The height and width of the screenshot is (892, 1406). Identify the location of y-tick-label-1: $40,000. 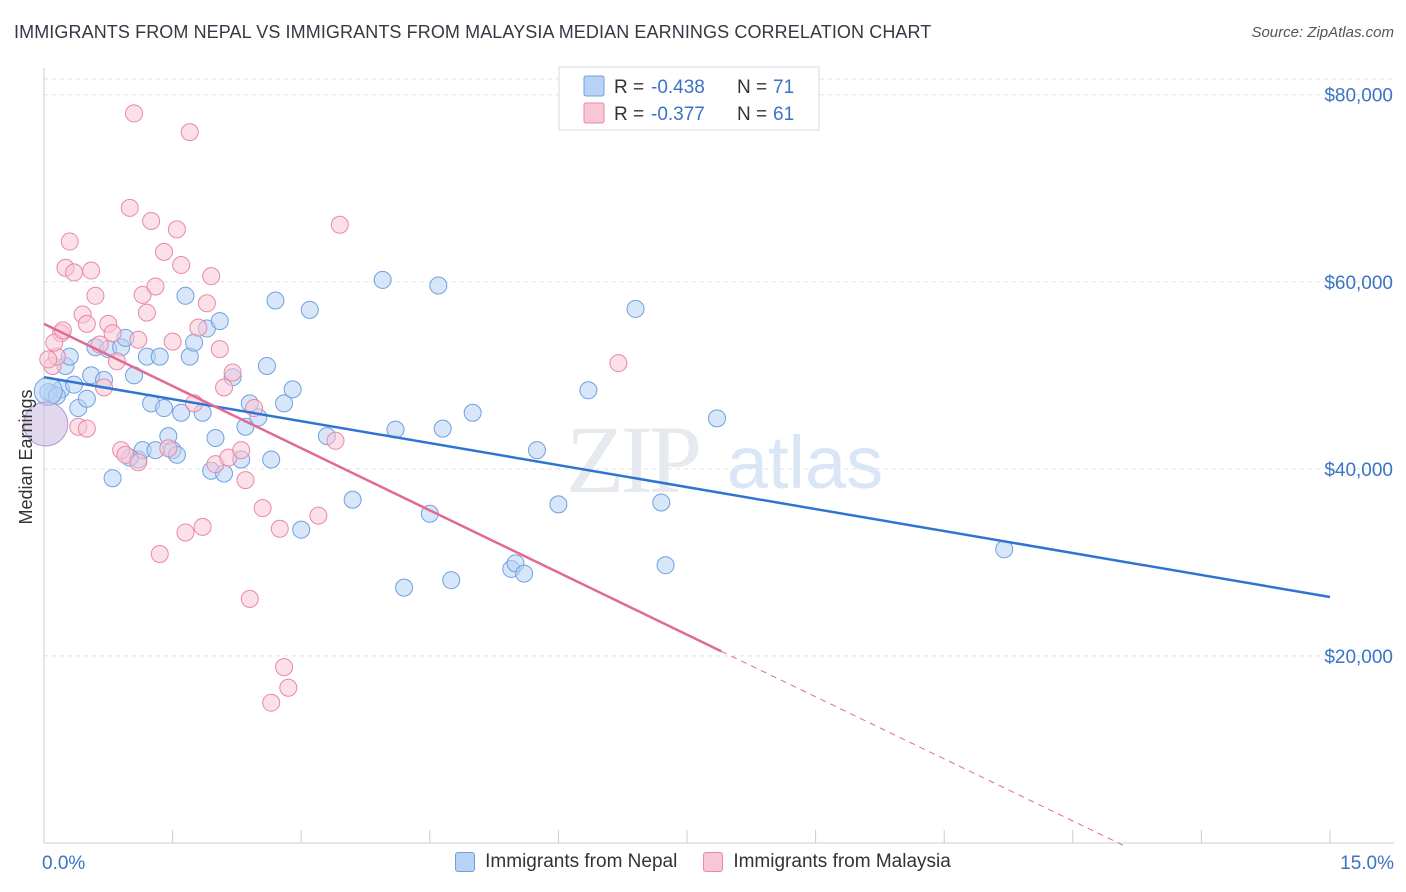
(1358, 470).